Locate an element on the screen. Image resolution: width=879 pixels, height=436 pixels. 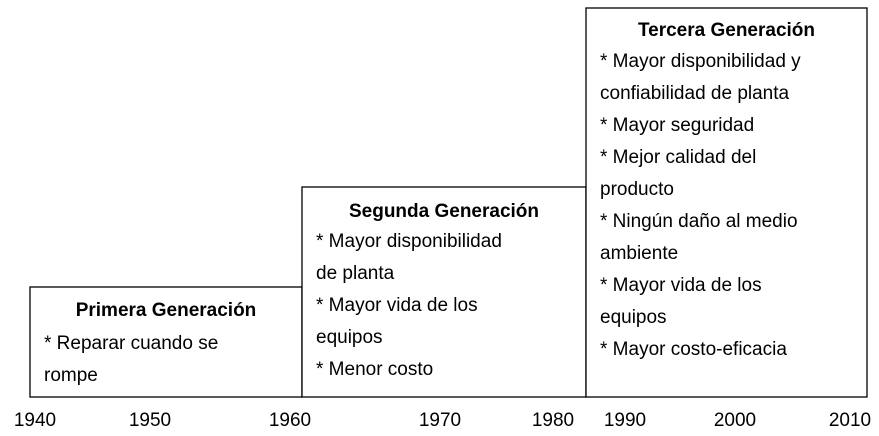
generation-item: * Mayor costo-eficacia is located at coordinates (693, 349).